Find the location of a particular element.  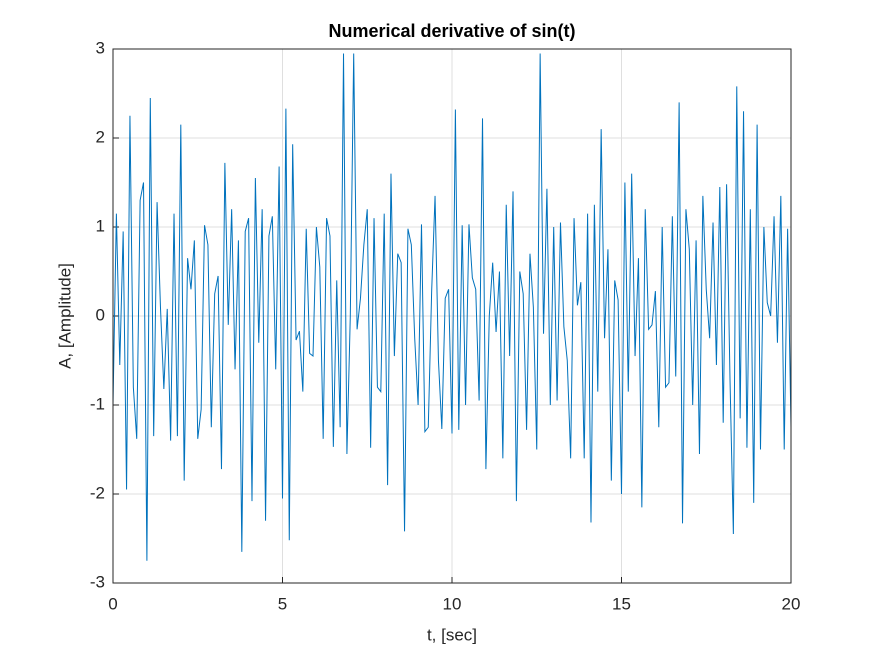

y-tick-label: 1 is located at coordinates (100, 225).